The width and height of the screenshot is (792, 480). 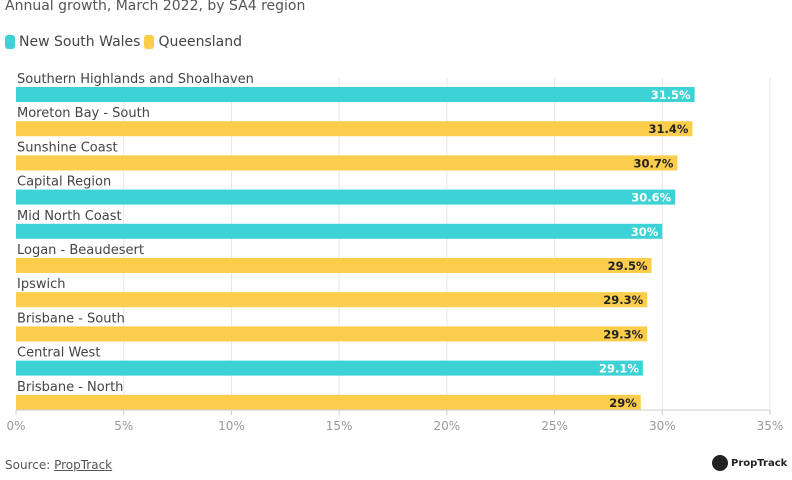 I want to click on category-label: Brisbane - South, so click(x=71, y=318).